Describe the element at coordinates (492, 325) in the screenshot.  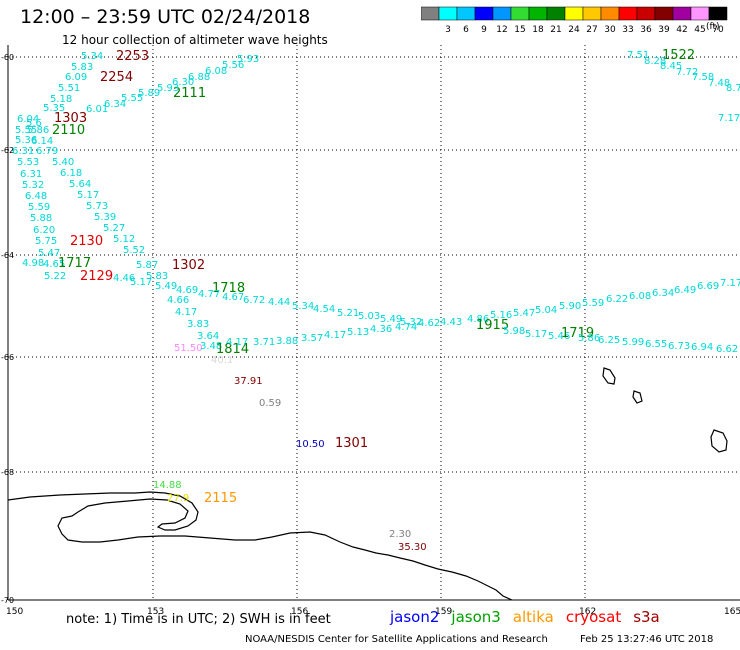
I see `pass-time-label: 1915` at that location.